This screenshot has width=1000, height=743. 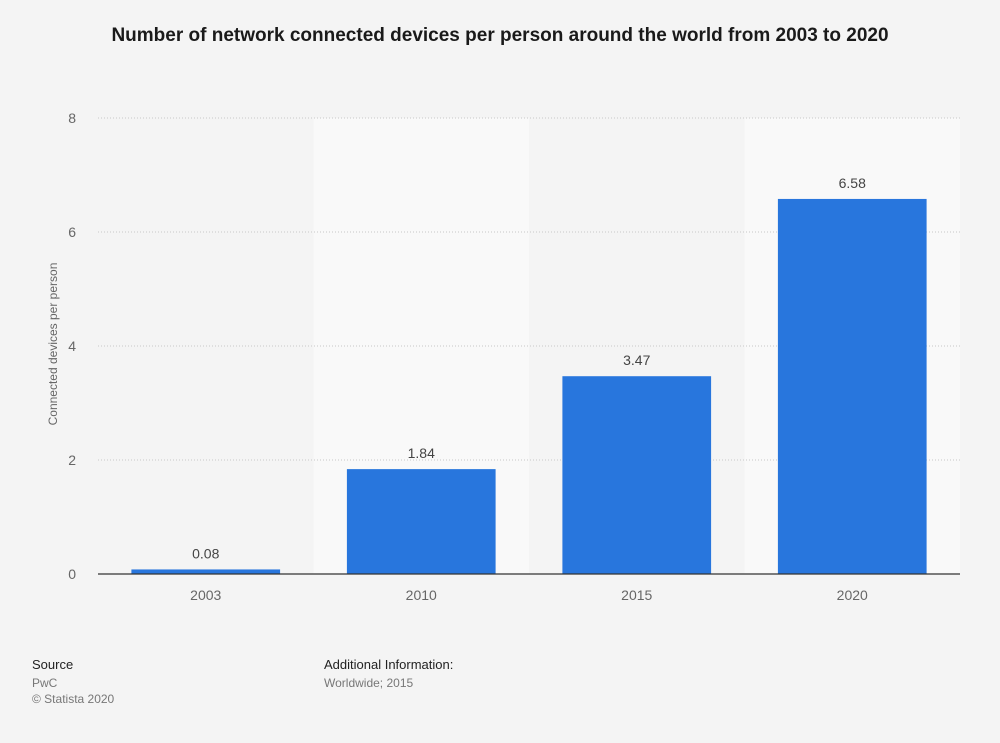 I want to click on y-tick-label: 4, so click(x=72, y=346).